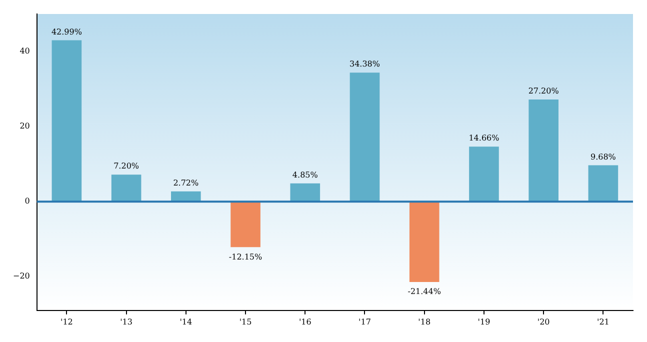  What do you see at coordinates (543, 321) in the screenshot?
I see `x-tick-label: '20` at bounding box center [543, 321].